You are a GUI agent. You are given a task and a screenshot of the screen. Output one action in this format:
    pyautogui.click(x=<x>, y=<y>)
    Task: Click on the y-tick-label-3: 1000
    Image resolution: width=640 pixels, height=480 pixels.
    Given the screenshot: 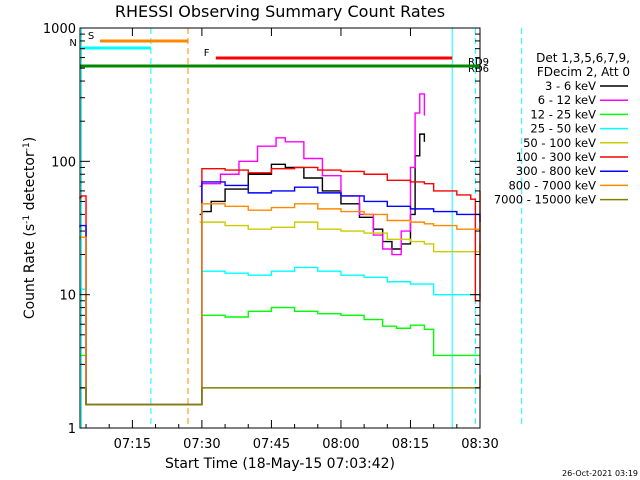 What is the action you would take?
    pyautogui.click(x=59, y=29)
    